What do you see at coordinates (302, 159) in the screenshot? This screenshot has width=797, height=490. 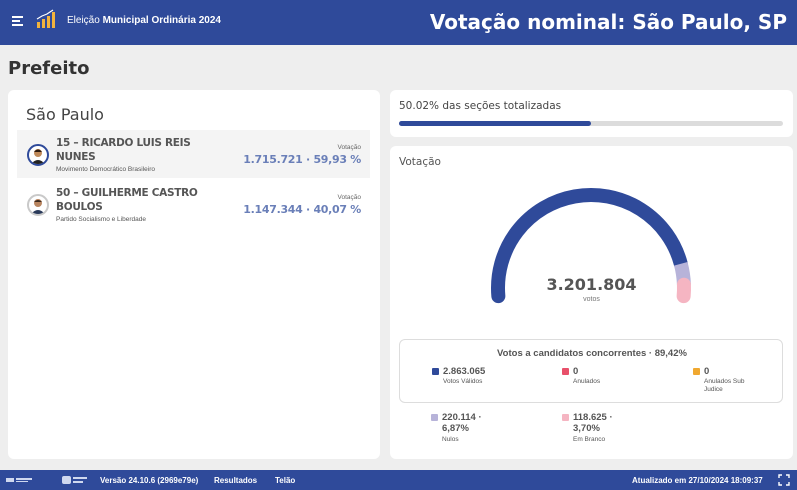 I see `candidate-votes: 1.715.721 · 59,93 %` at bounding box center [302, 159].